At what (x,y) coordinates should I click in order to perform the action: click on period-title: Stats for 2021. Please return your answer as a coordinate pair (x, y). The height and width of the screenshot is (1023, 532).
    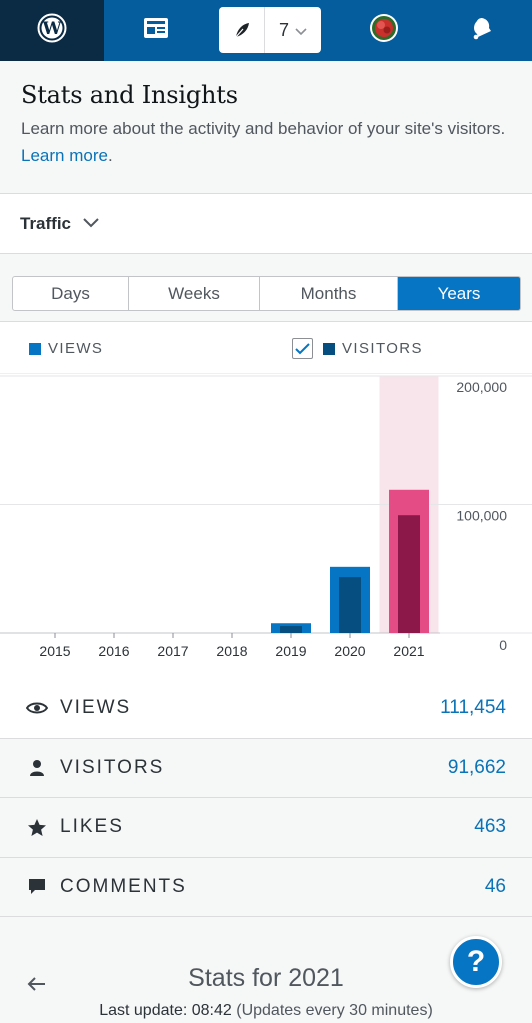
    Looking at the image, I should click on (266, 978).